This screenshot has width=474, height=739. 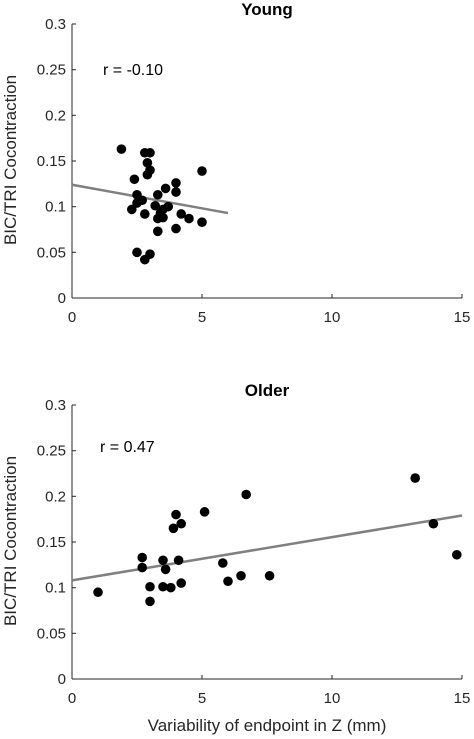 I want to click on correlation-annotation: r = -0.10, so click(x=133, y=70).